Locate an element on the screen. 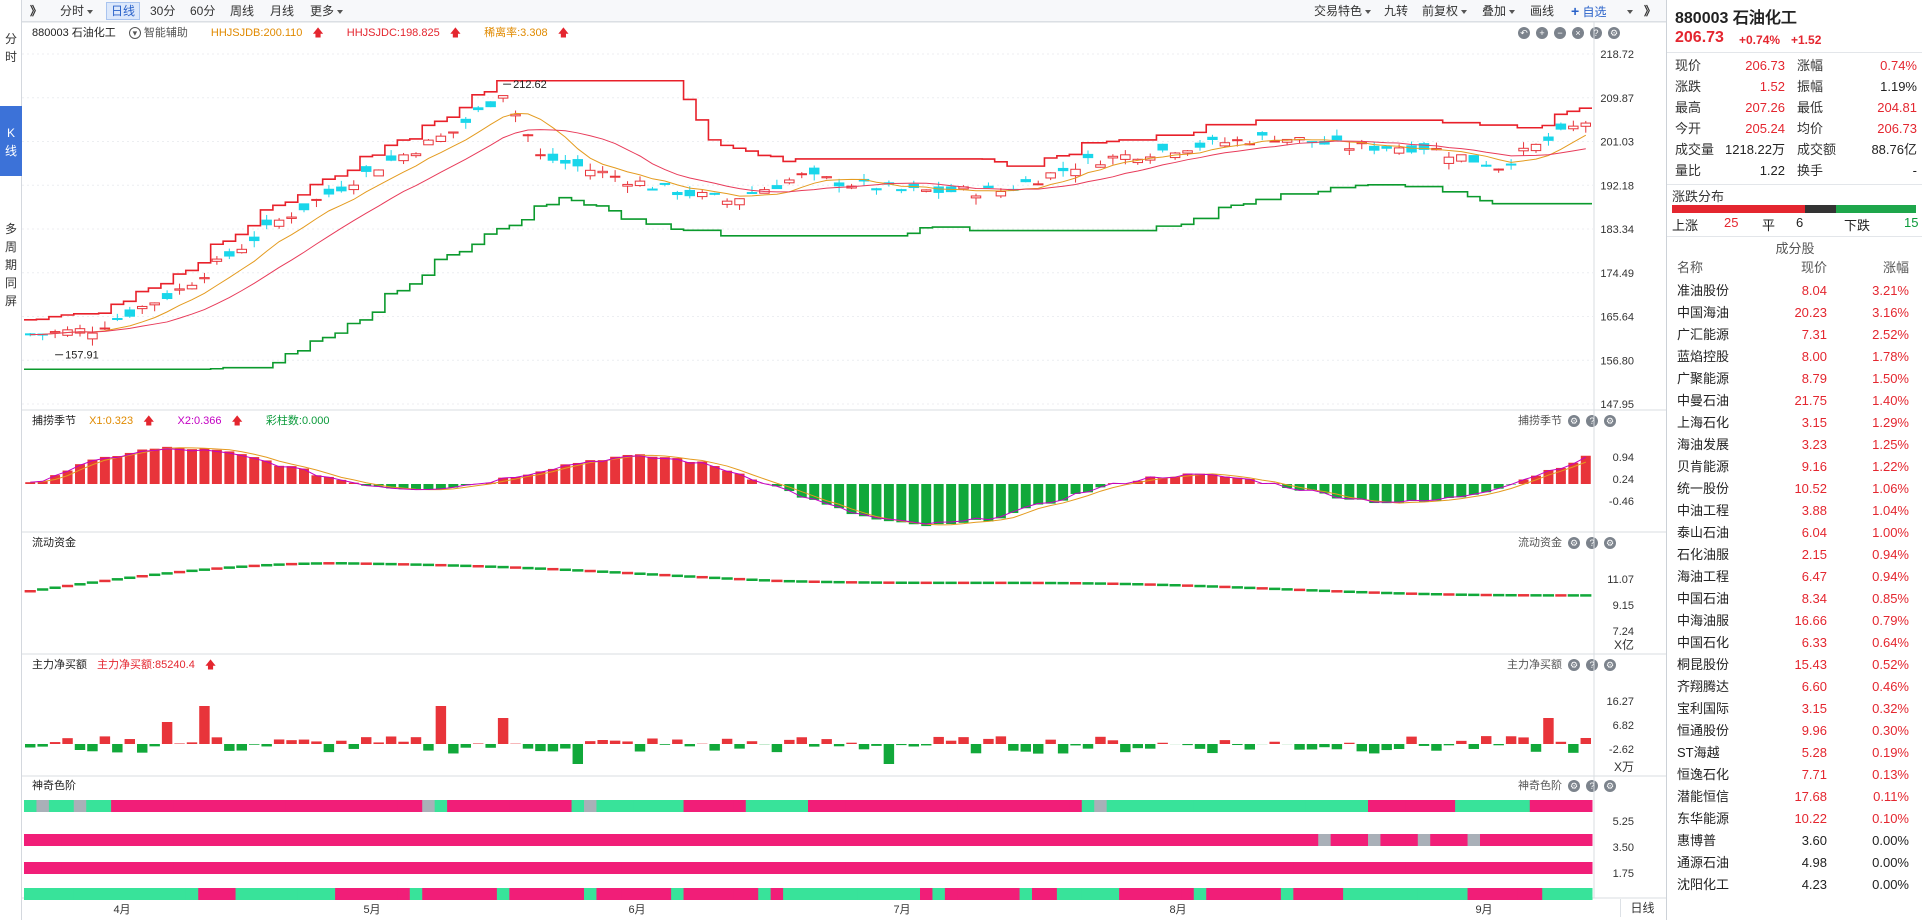 Image resolution: width=1922 pixels, height=920 pixels. constituent-row: 广汇能源 7.31 2.52% is located at coordinates (1794, 335).